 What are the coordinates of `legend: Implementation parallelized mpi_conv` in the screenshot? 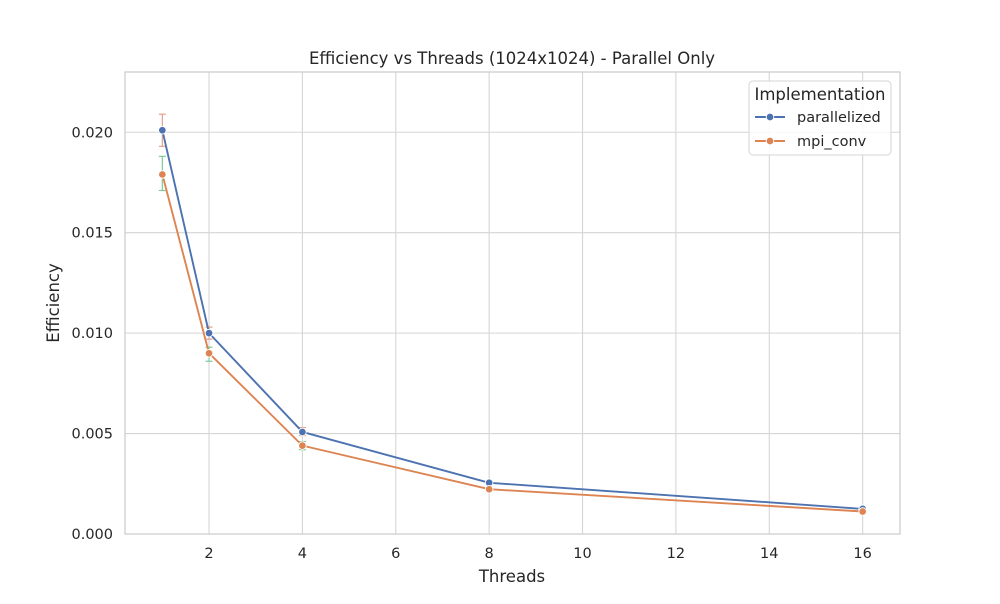 It's located at (820, 118).